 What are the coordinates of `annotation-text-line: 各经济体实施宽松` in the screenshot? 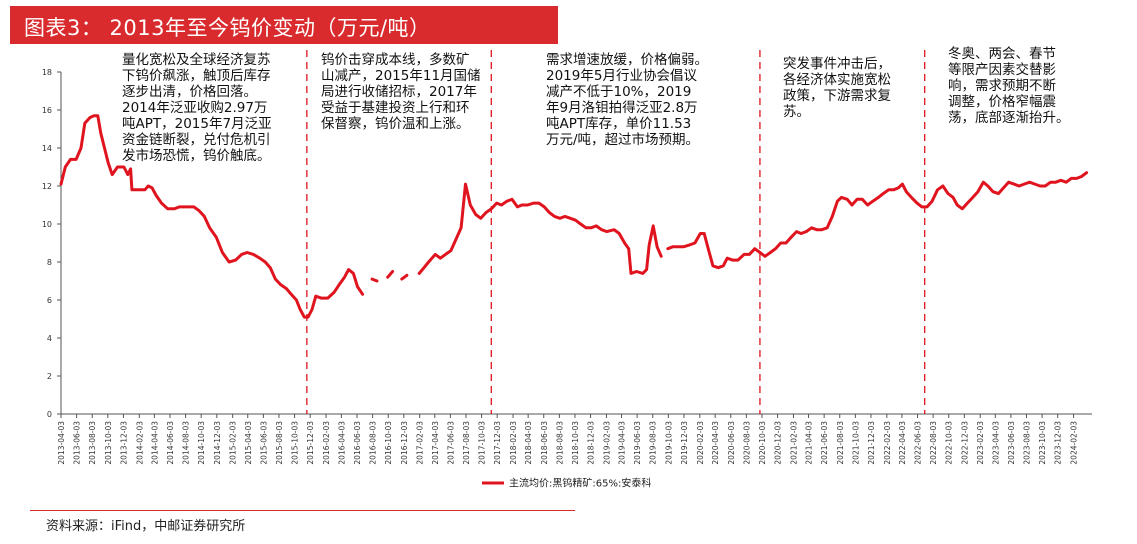 It's located at (837, 79).